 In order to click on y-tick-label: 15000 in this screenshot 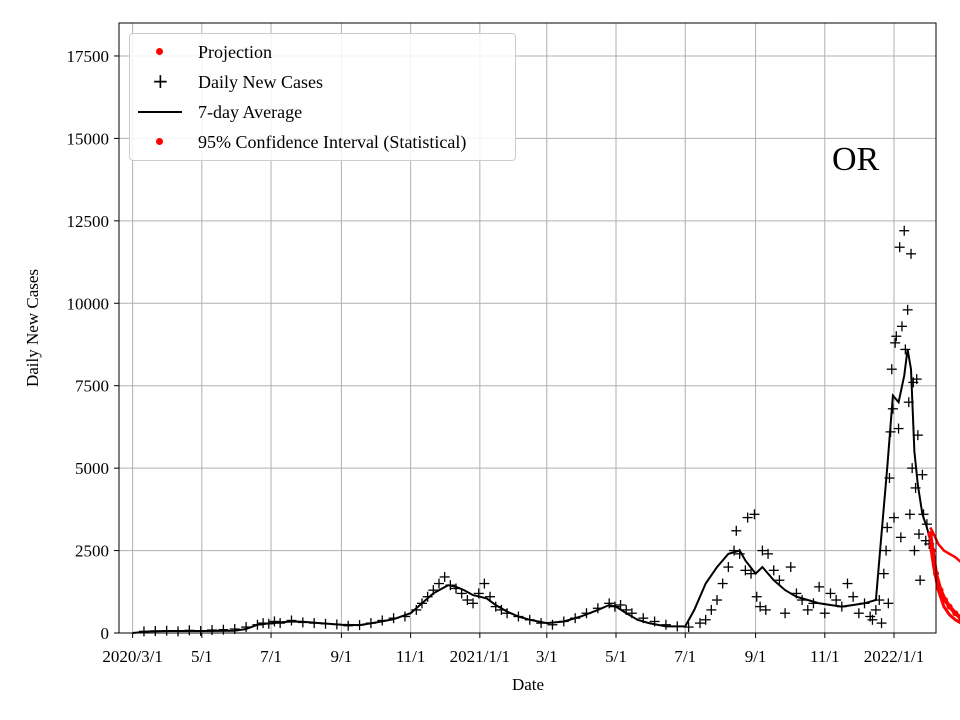, I will do `click(88, 138)`.